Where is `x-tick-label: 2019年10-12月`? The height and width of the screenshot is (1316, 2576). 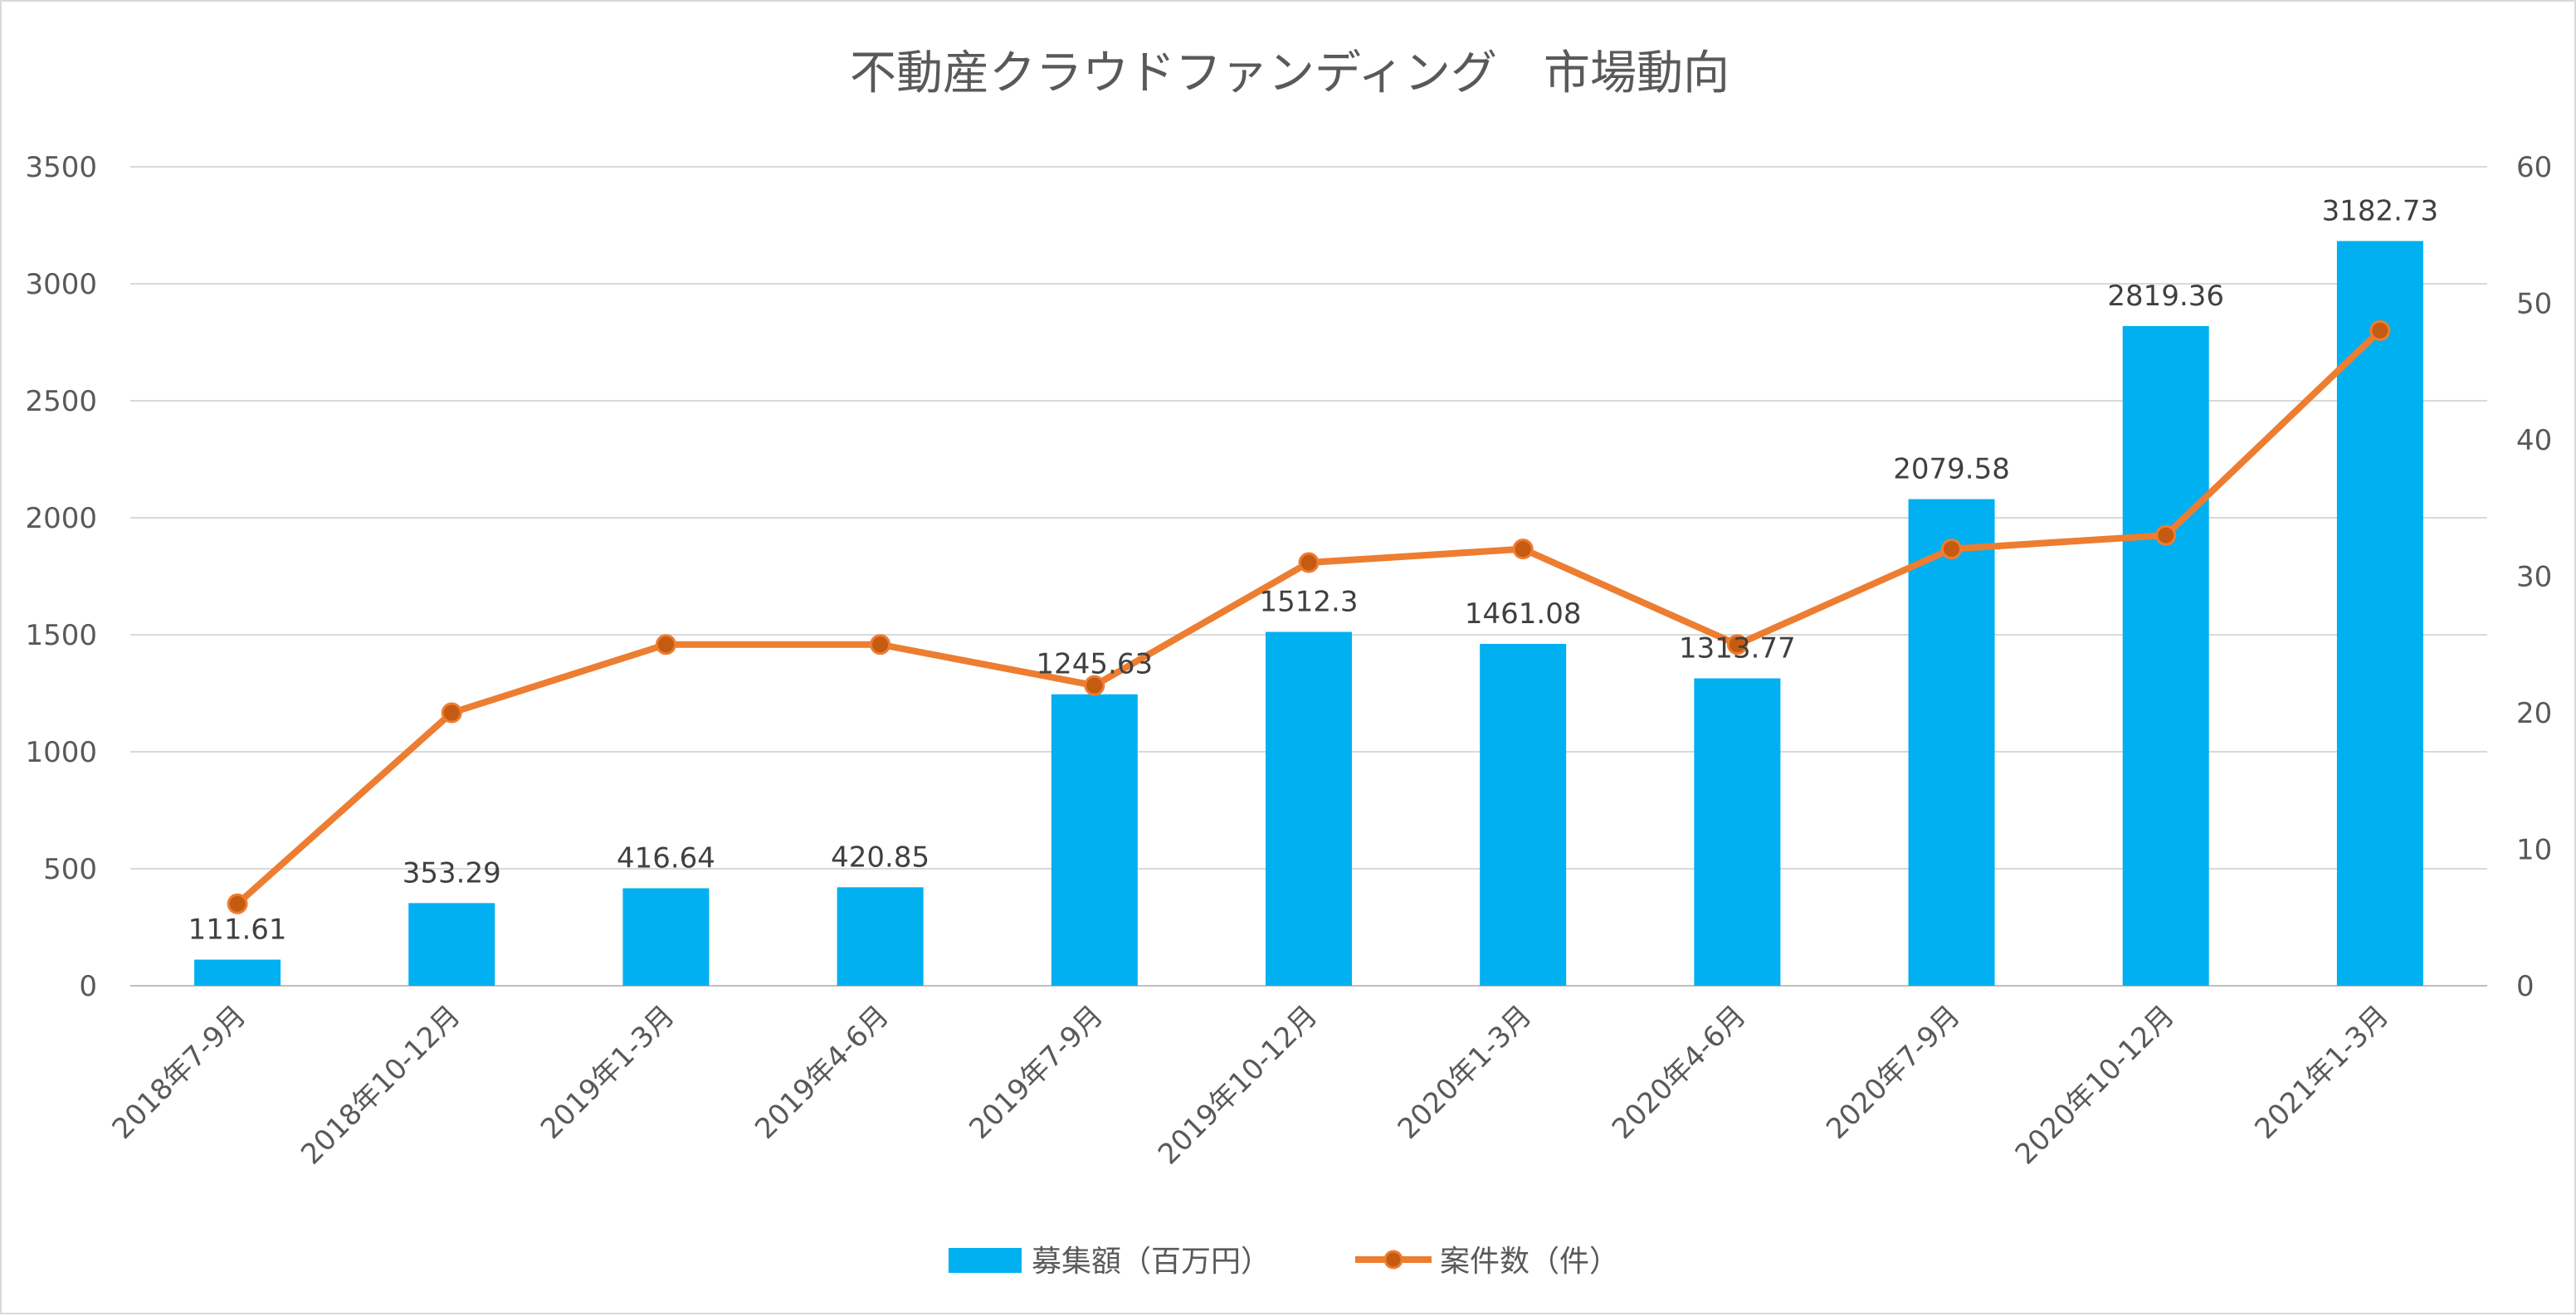 x-tick-label: 2019年10-12月 is located at coordinates (1238, 1085).